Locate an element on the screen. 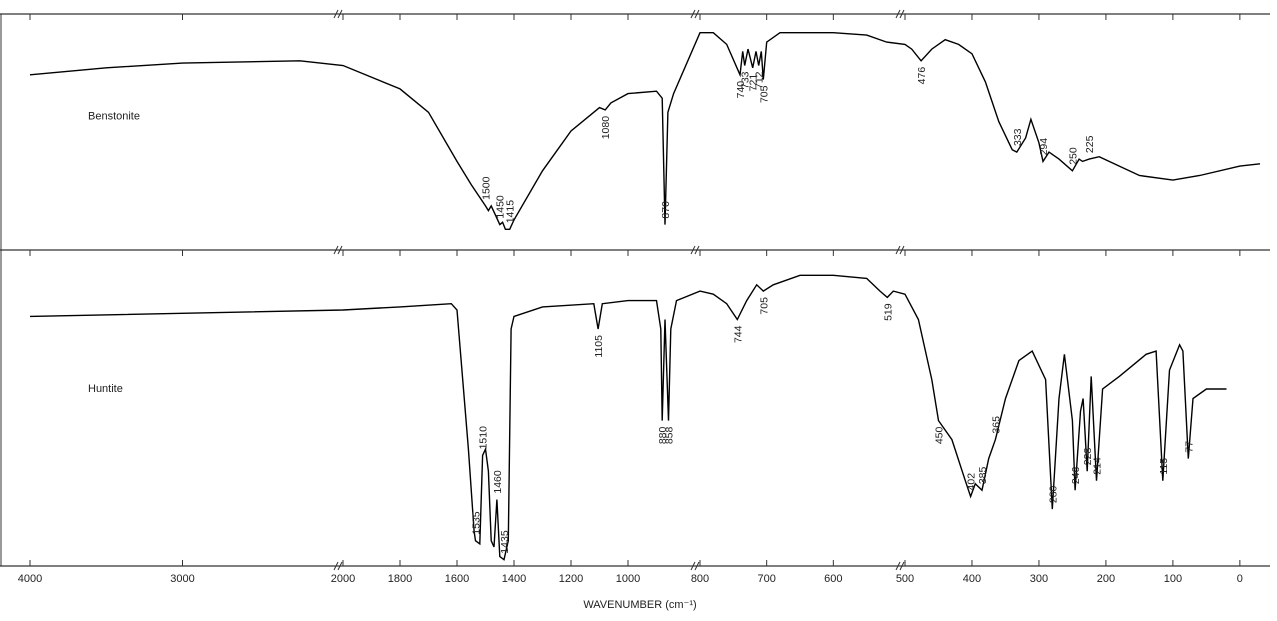 Image resolution: width=1277 pixels, height=621 pixels. peak-label: 519 is located at coordinates (888, 312).